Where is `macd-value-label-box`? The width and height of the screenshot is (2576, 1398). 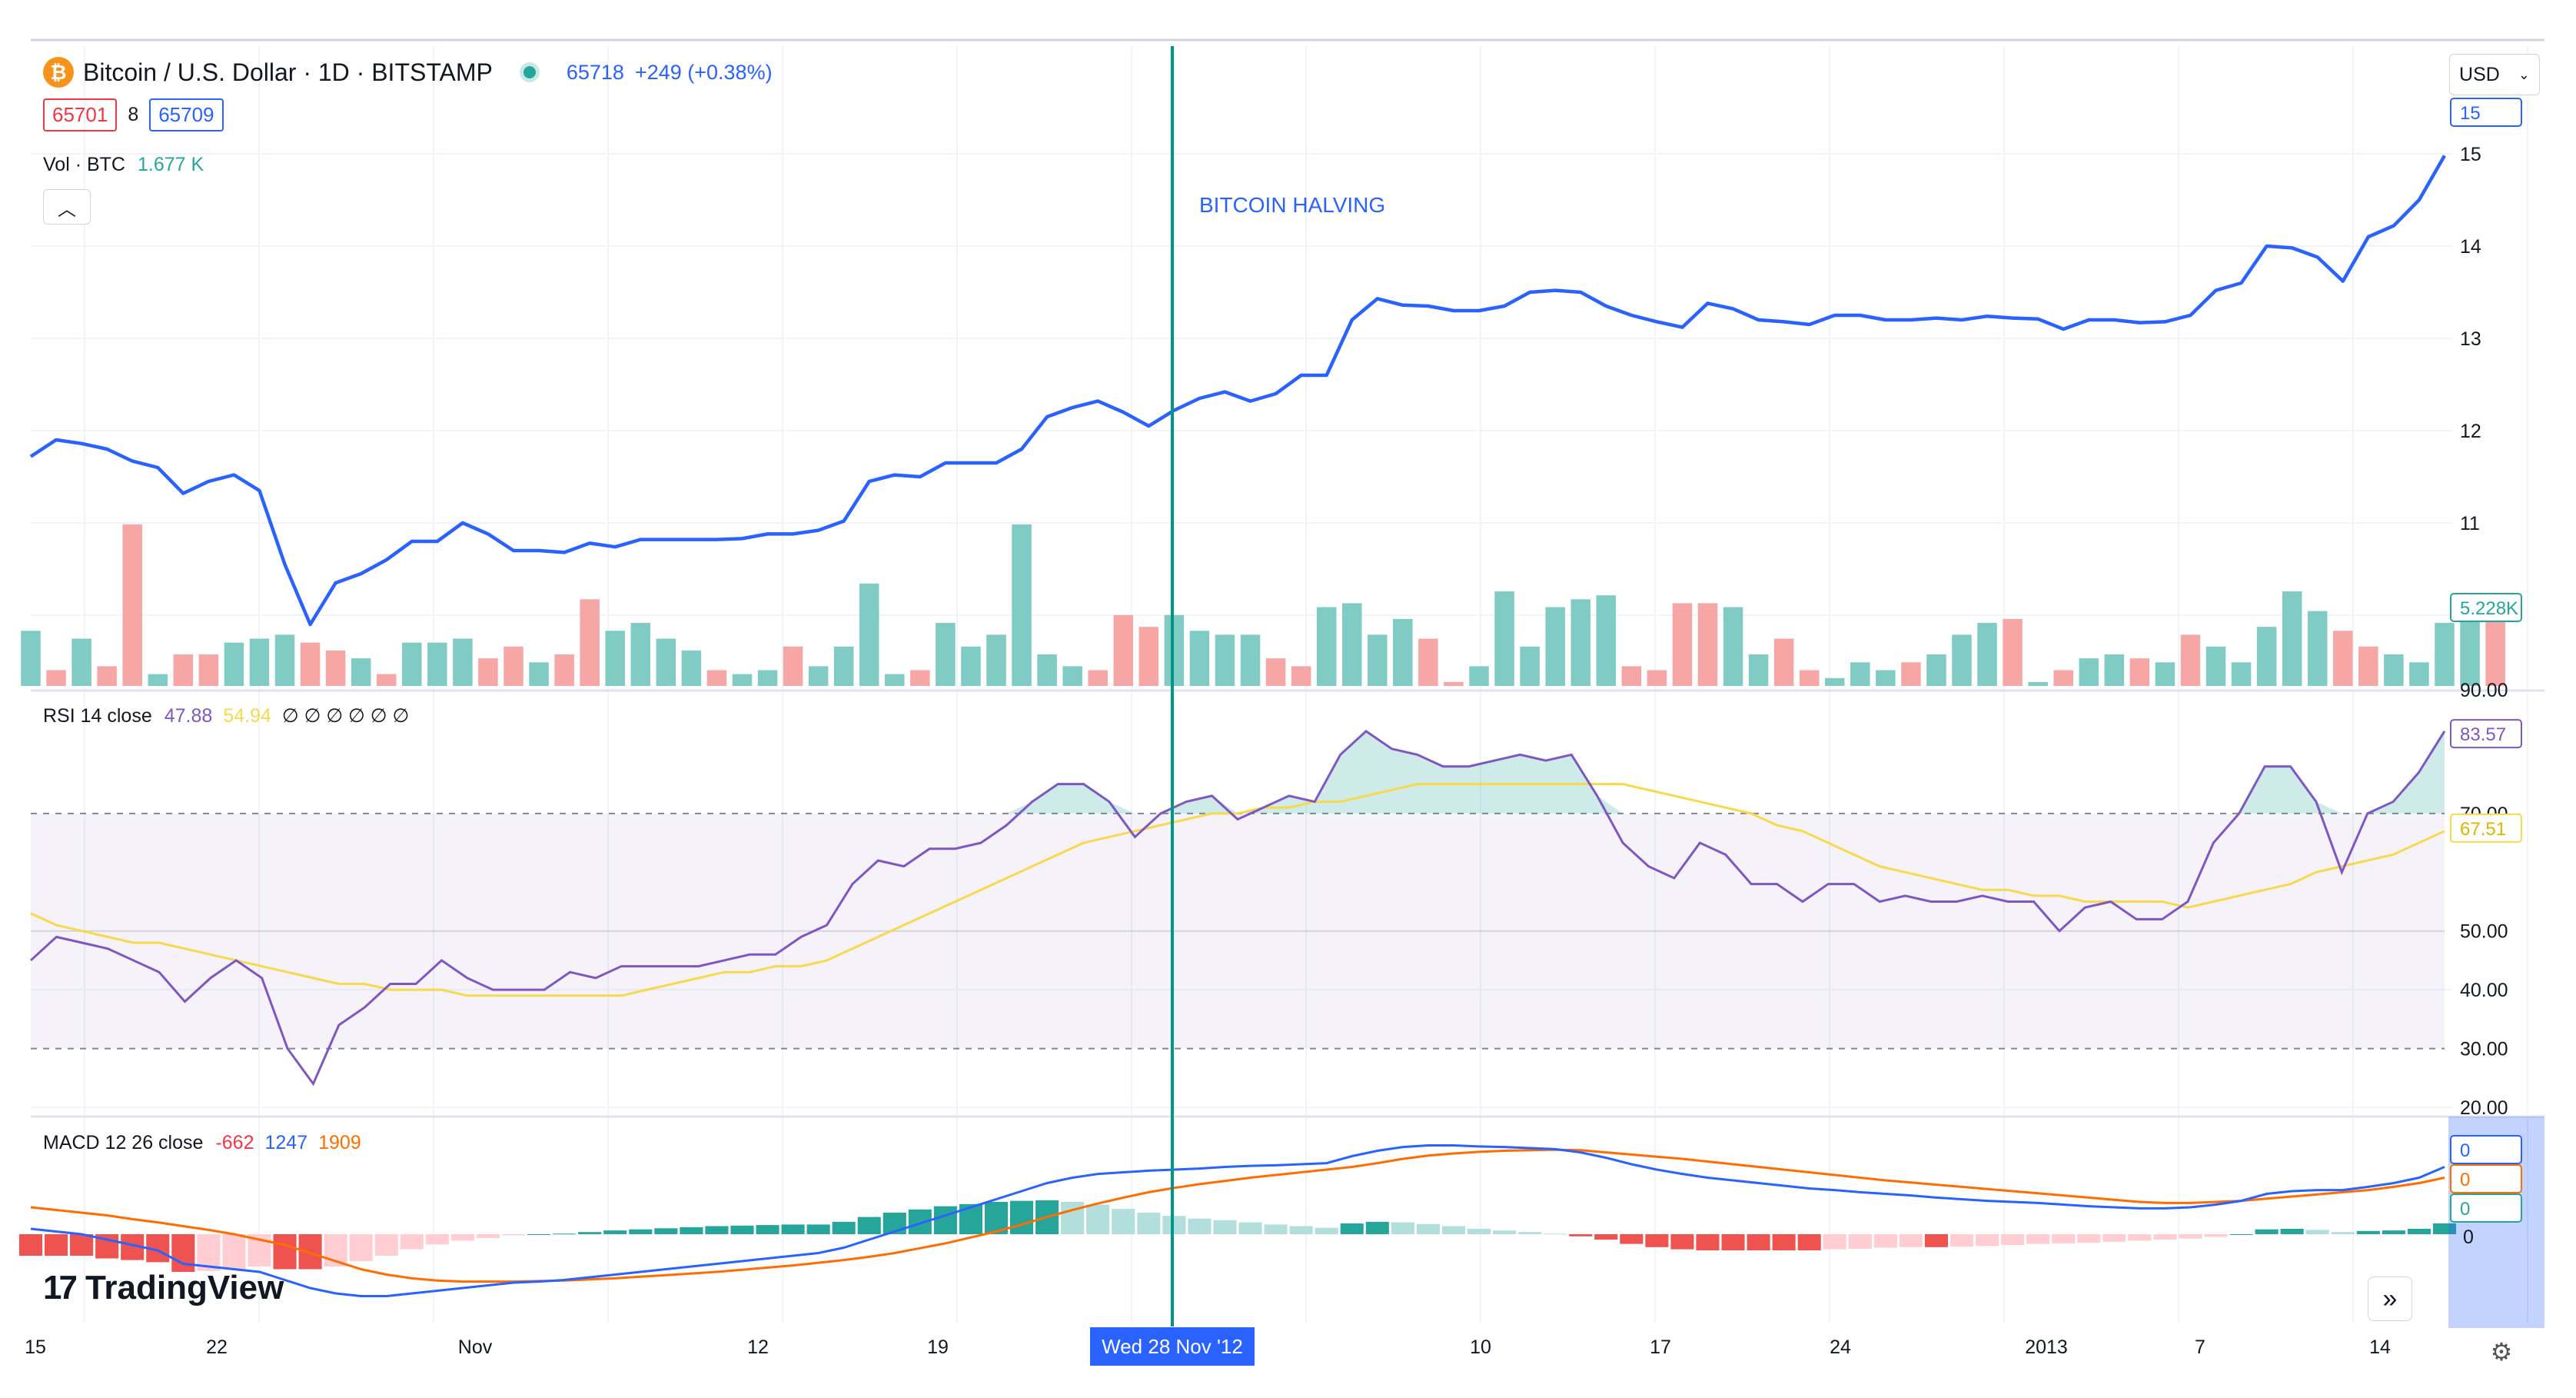 macd-value-label-box is located at coordinates (2486, 1149).